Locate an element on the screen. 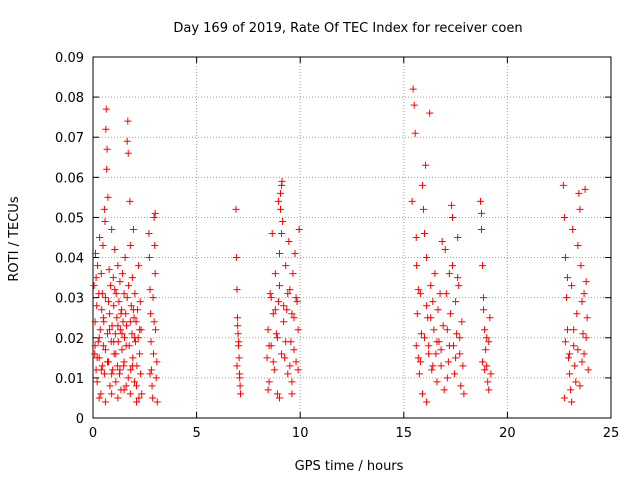 This screenshot has height=480, width=640. x-tick-label: 15 is located at coordinates (404, 433).